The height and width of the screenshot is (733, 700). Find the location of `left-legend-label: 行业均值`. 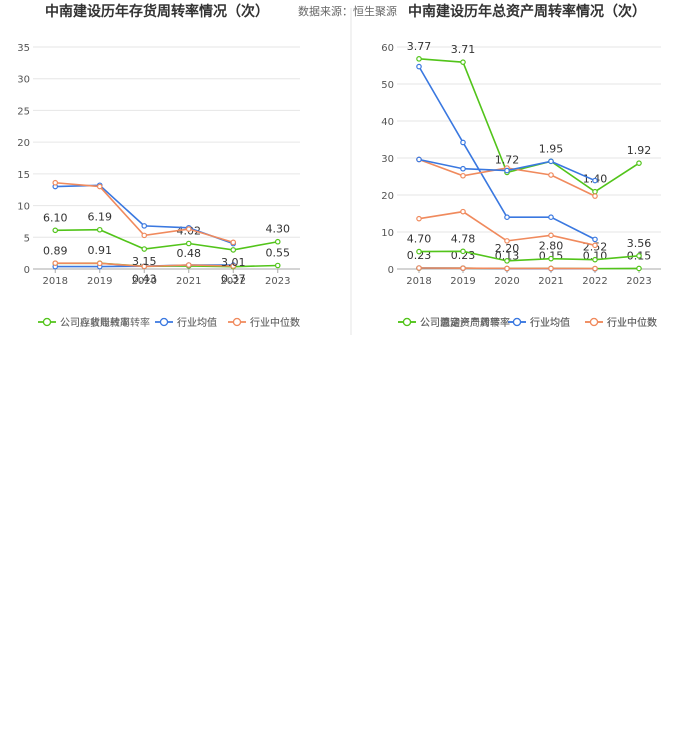

left-legend-label: 行业均值 is located at coordinates (197, 322).